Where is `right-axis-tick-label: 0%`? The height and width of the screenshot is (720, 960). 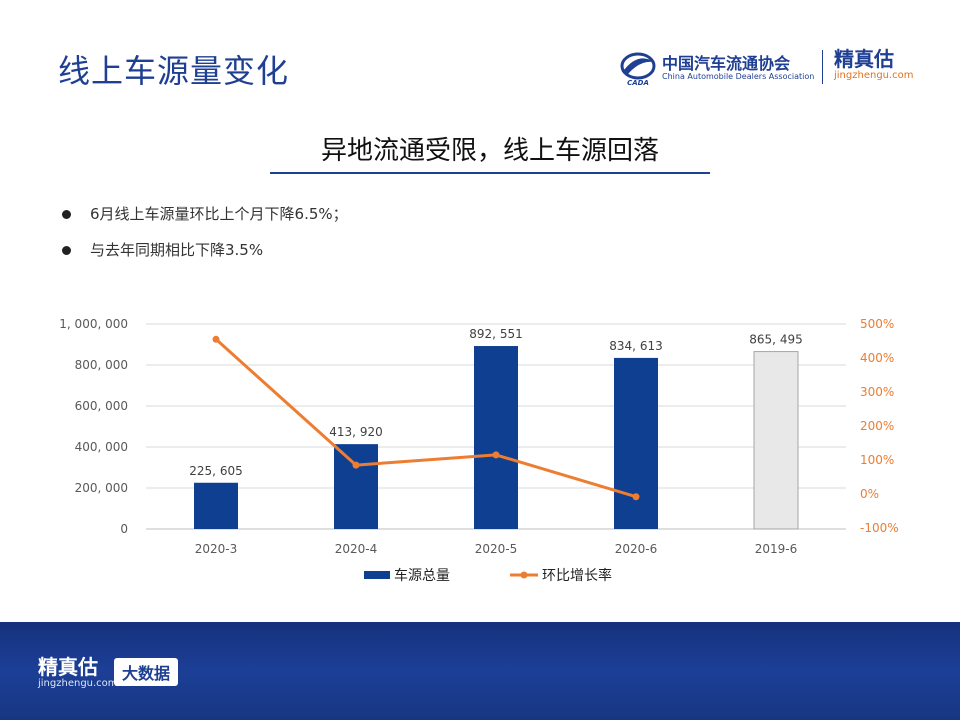 right-axis-tick-label: 0% is located at coordinates (869, 494).